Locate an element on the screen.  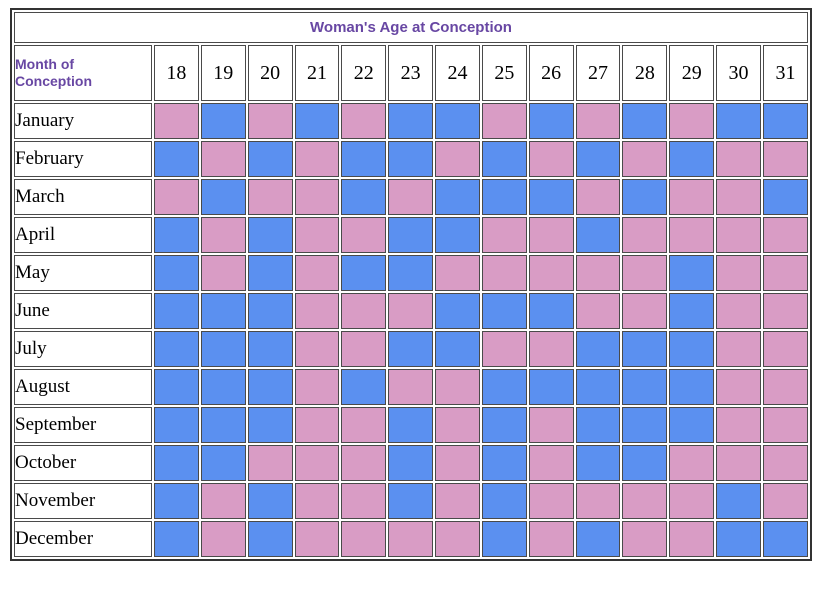
month-row: August is located at coordinates (411, 387).